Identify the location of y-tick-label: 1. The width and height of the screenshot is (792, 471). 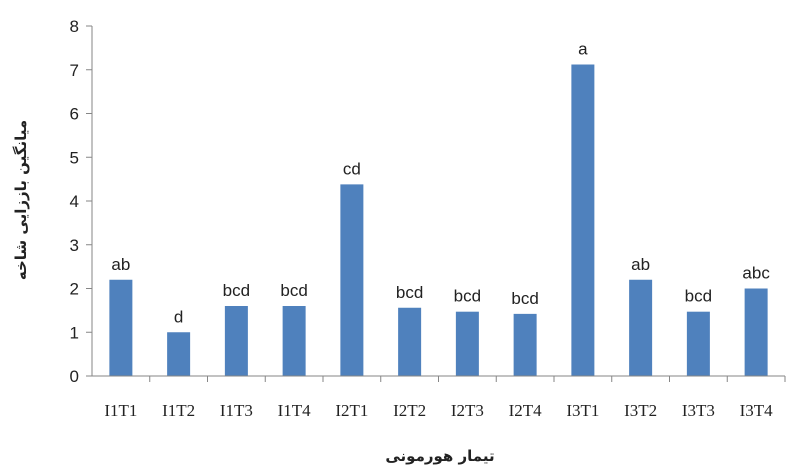
(74, 332).